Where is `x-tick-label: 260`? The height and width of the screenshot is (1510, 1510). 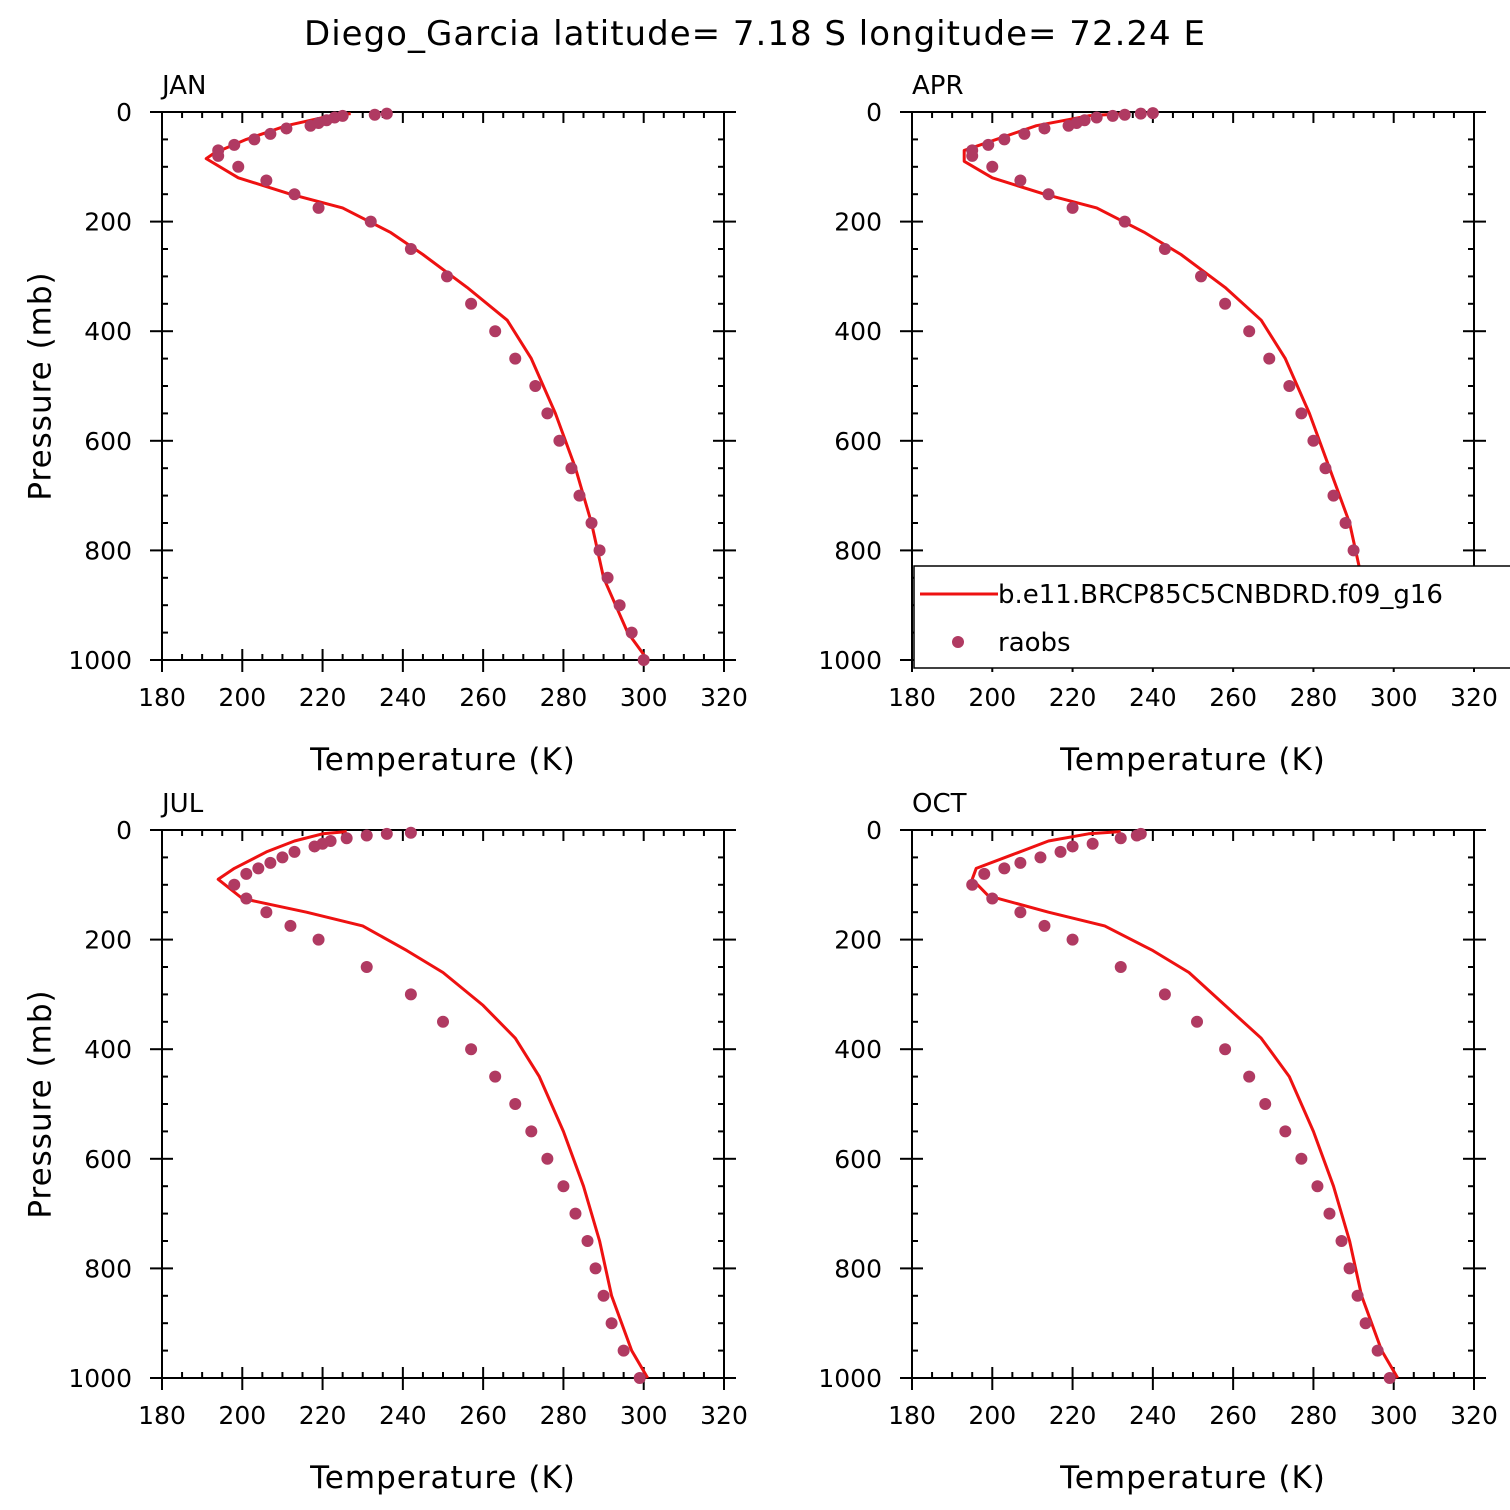
x-tick-label: 260 is located at coordinates (1233, 1415).